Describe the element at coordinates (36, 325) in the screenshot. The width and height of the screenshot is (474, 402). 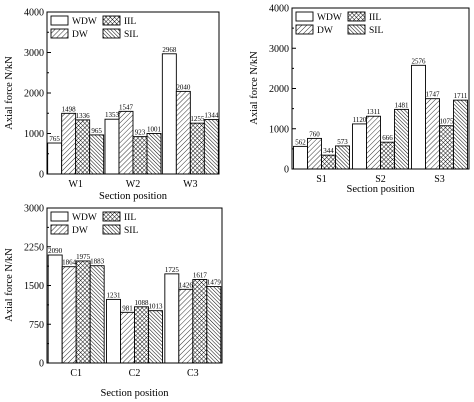
I see `y-tick-label: 750` at that location.